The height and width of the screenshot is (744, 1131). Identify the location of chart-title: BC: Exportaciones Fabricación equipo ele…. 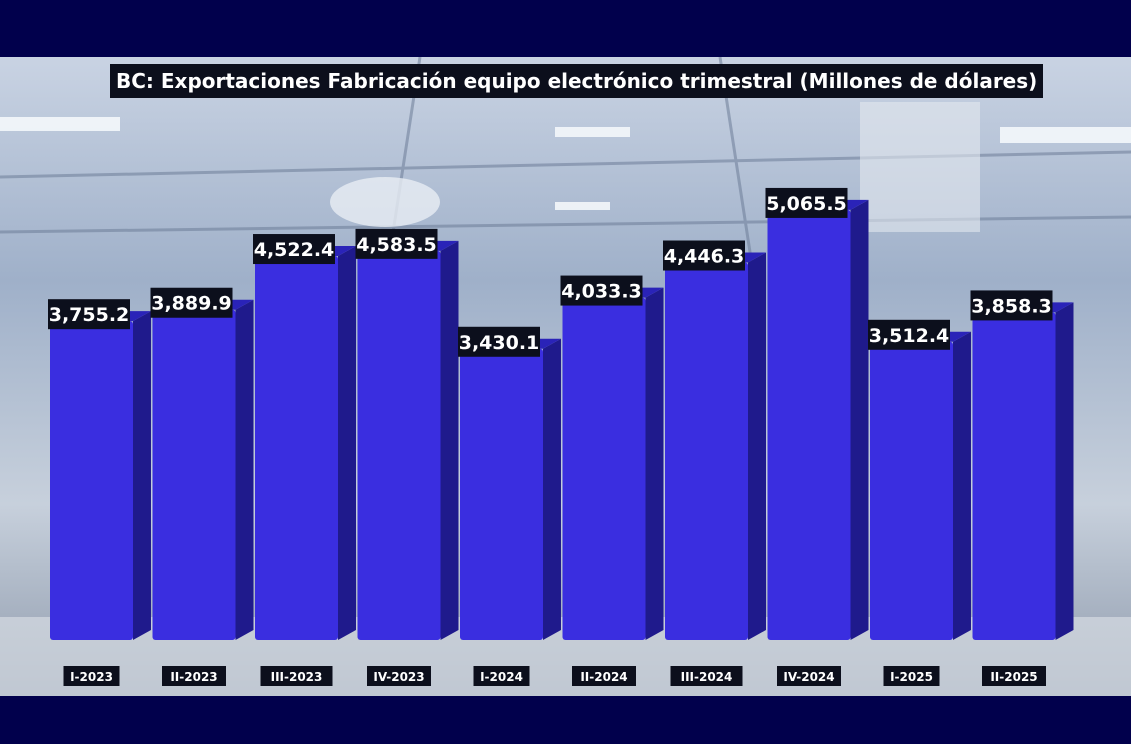
(577, 81).